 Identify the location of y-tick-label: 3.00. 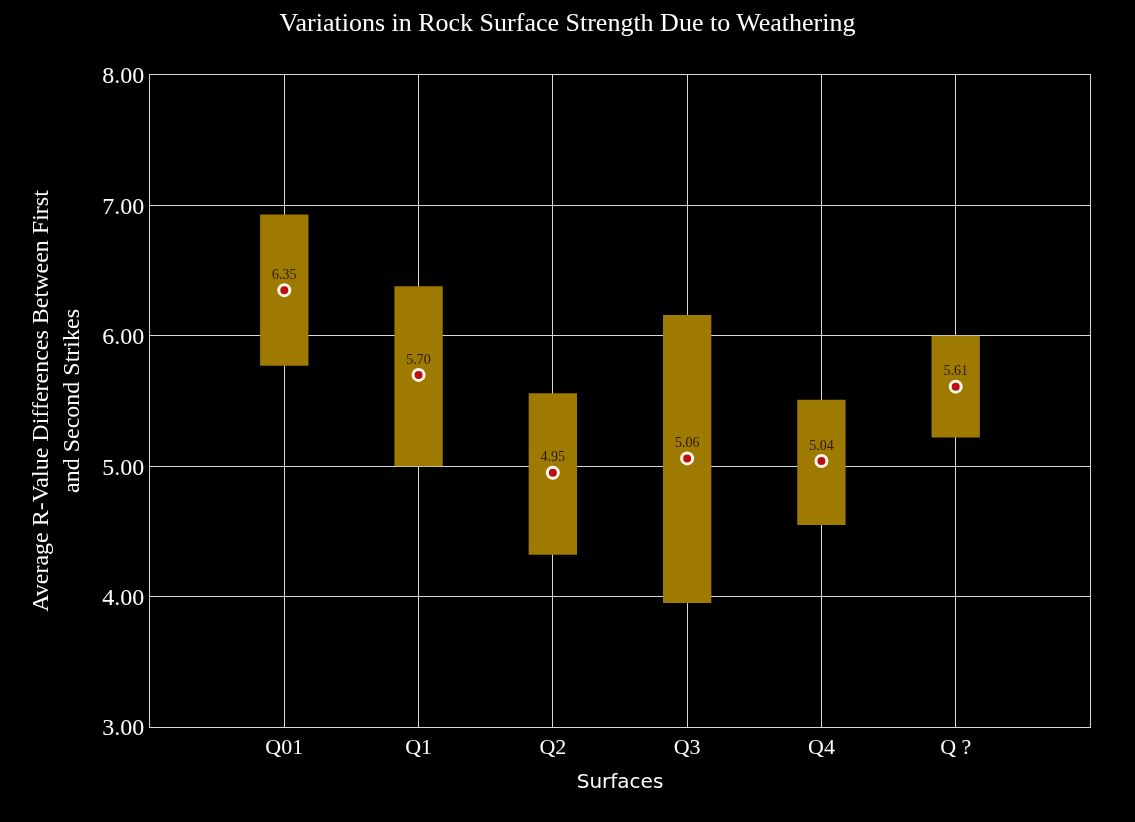
(123, 727).